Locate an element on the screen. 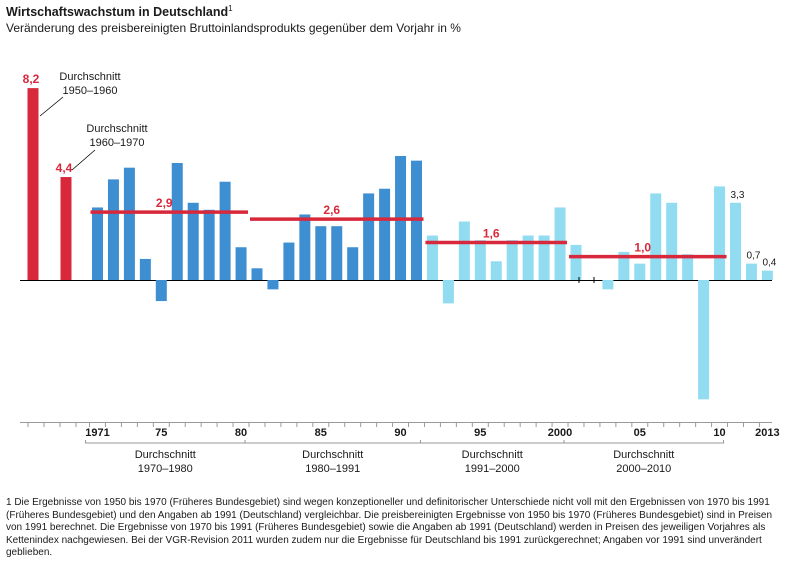 This screenshot has height=569, width=795. bar-1989 is located at coordinates (385, 234).